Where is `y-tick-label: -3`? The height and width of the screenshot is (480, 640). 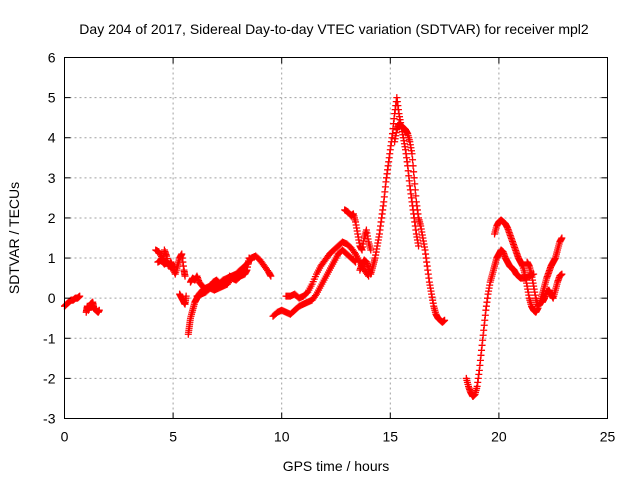 y-tick-label: -3 is located at coordinates (49, 419).